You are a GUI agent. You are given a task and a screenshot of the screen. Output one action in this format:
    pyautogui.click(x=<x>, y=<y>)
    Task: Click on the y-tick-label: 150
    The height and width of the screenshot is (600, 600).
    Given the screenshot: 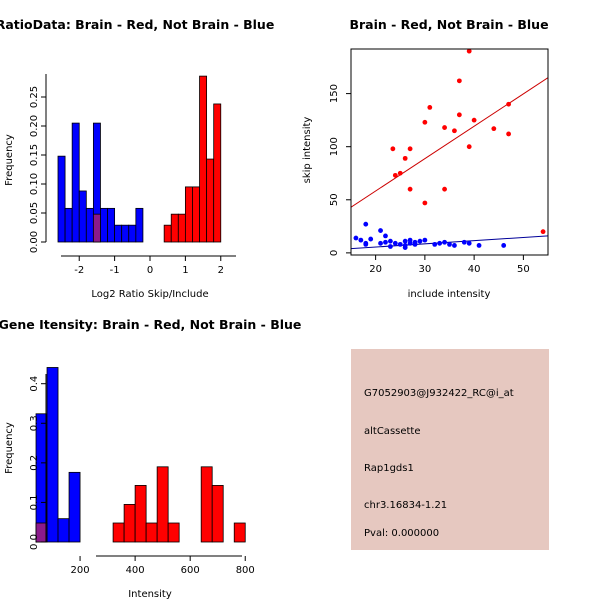 What is the action you would take?
    pyautogui.click(x=334, y=93)
    